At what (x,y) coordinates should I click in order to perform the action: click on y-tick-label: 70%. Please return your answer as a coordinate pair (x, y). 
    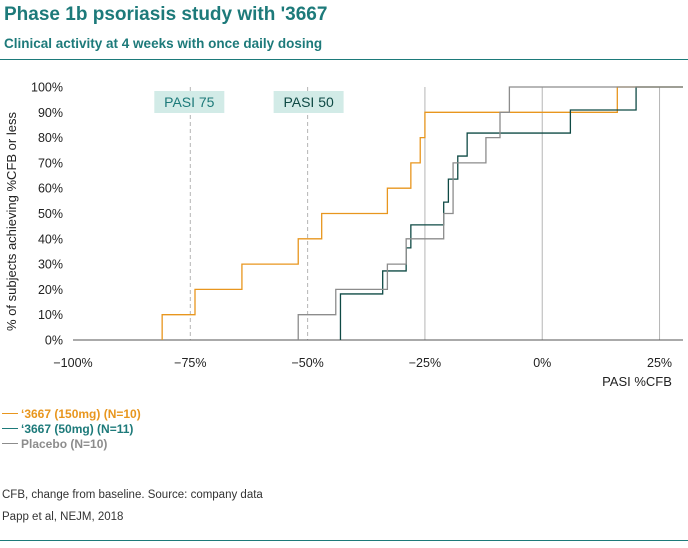
    Looking at the image, I should click on (50, 163).